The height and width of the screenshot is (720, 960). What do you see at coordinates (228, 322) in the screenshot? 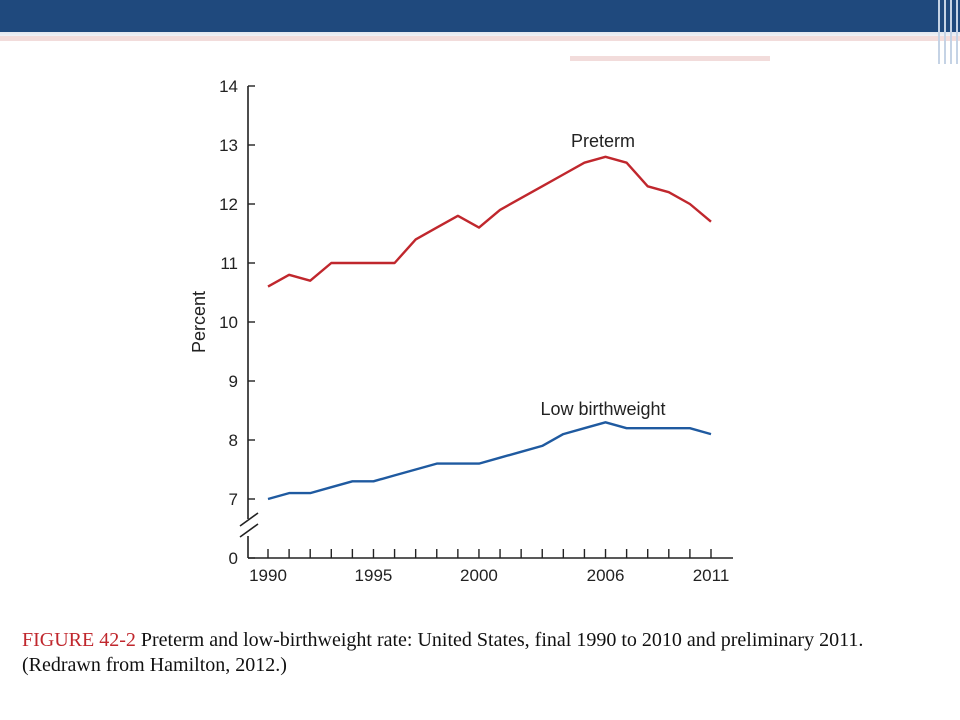
I see `y-tick-label: 10` at bounding box center [228, 322].